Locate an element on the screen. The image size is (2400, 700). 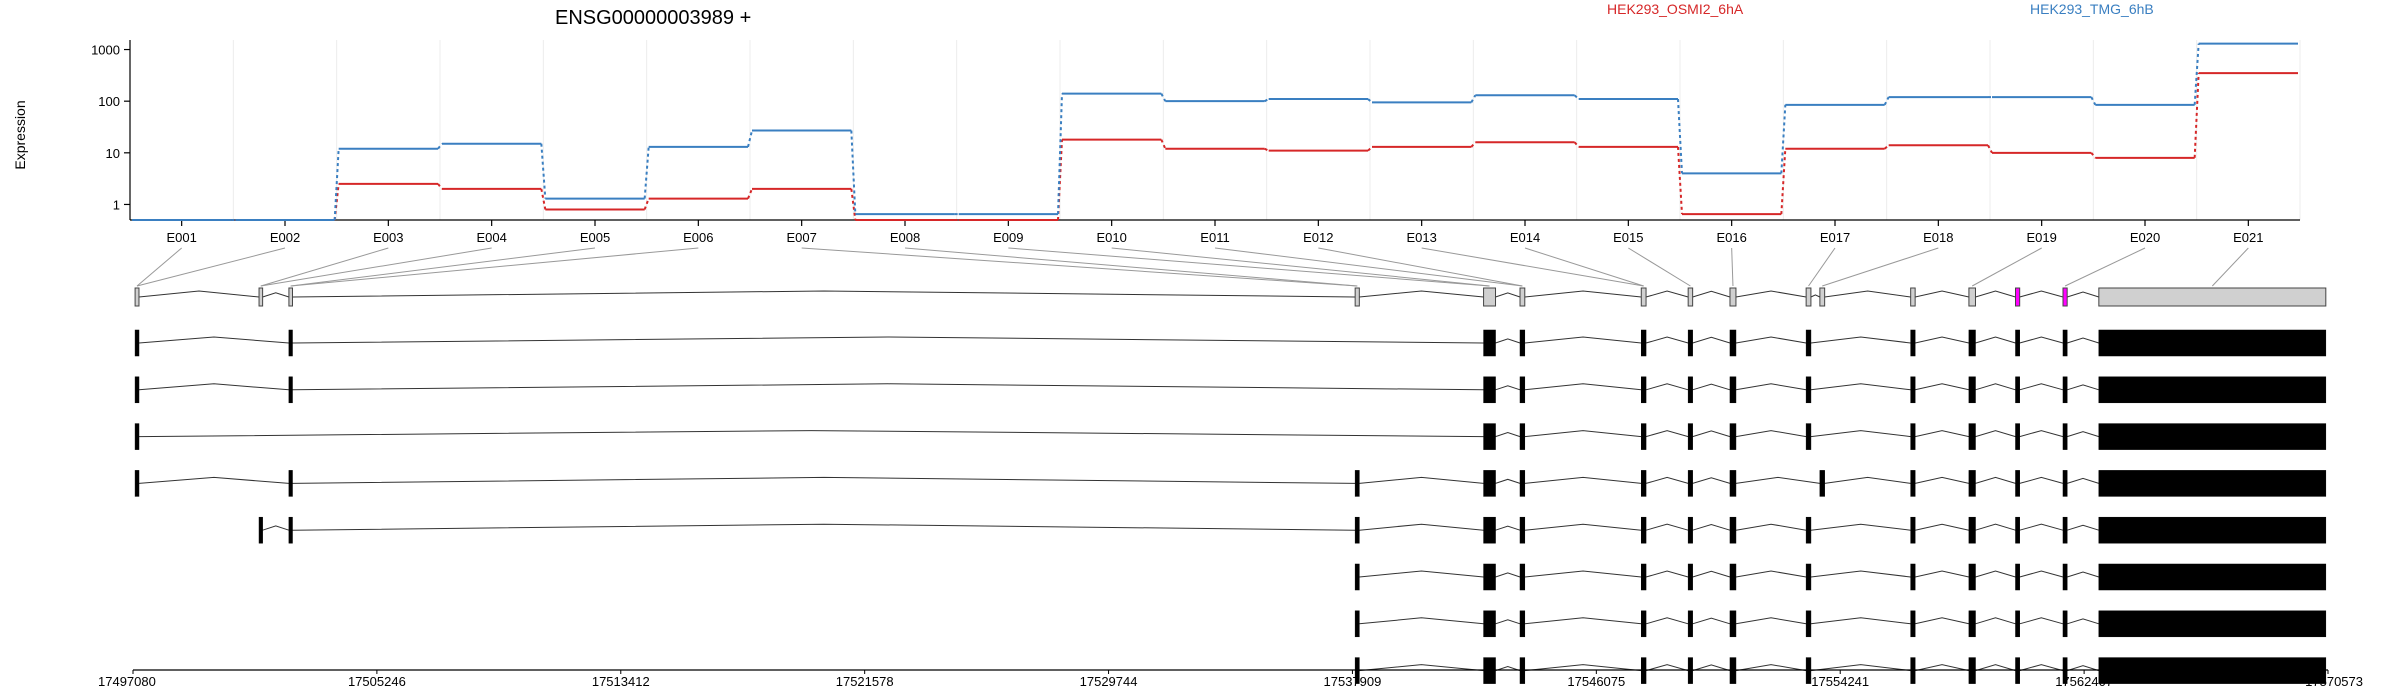
exon-label: E012 is located at coordinates (1318, 237).